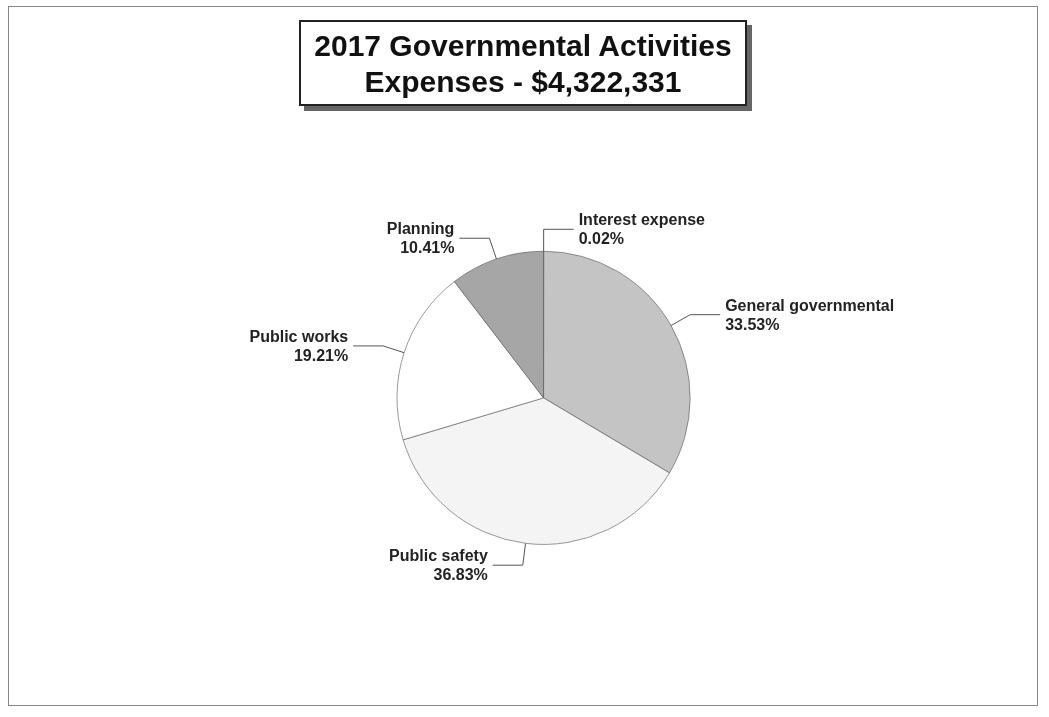 This screenshot has height=717, width=1049. What do you see at coordinates (438, 556) in the screenshot?
I see `slice-label: Public safety` at bounding box center [438, 556].